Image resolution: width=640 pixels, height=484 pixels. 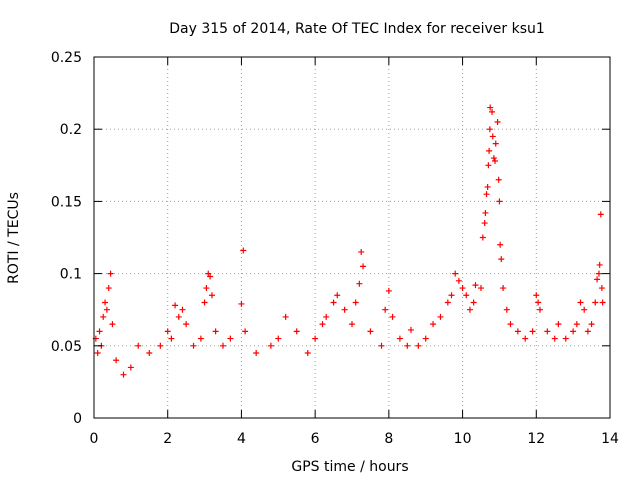 What do you see at coordinates (66, 202) in the screenshot?
I see `y-tick-label: 0.15` at bounding box center [66, 202].